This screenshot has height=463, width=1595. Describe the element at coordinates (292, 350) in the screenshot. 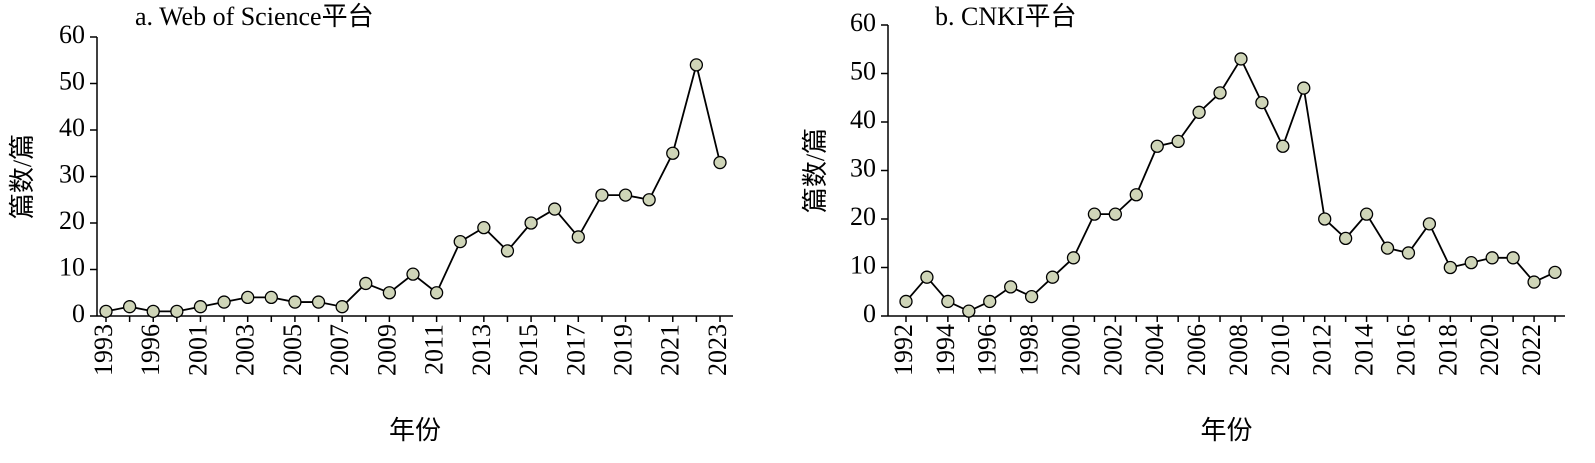

I see `x-tick-label: 2005` at that location.